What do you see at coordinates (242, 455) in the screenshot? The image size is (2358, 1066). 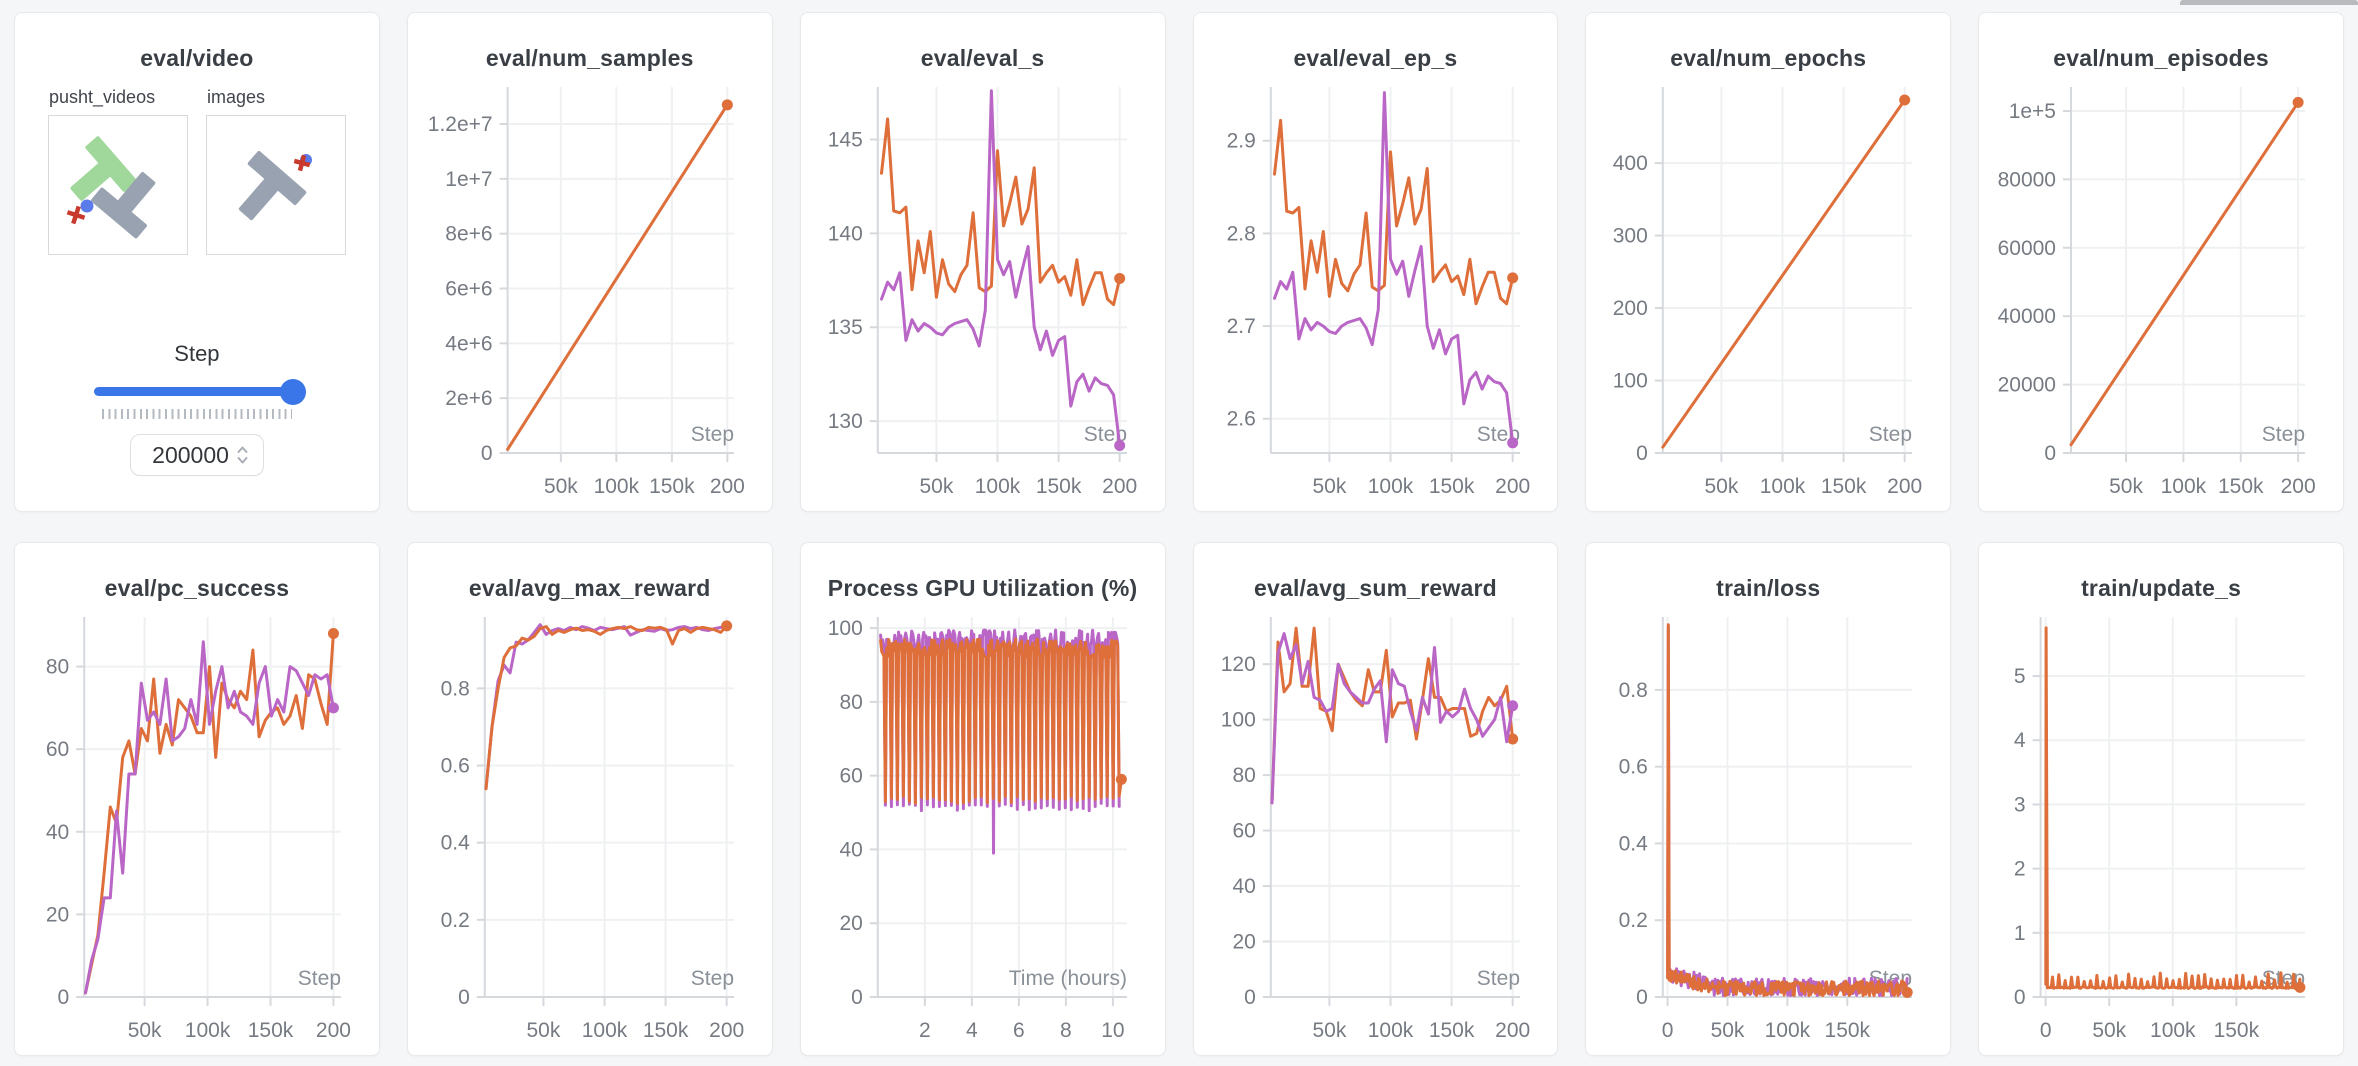 I see `stepper-arrows` at bounding box center [242, 455].